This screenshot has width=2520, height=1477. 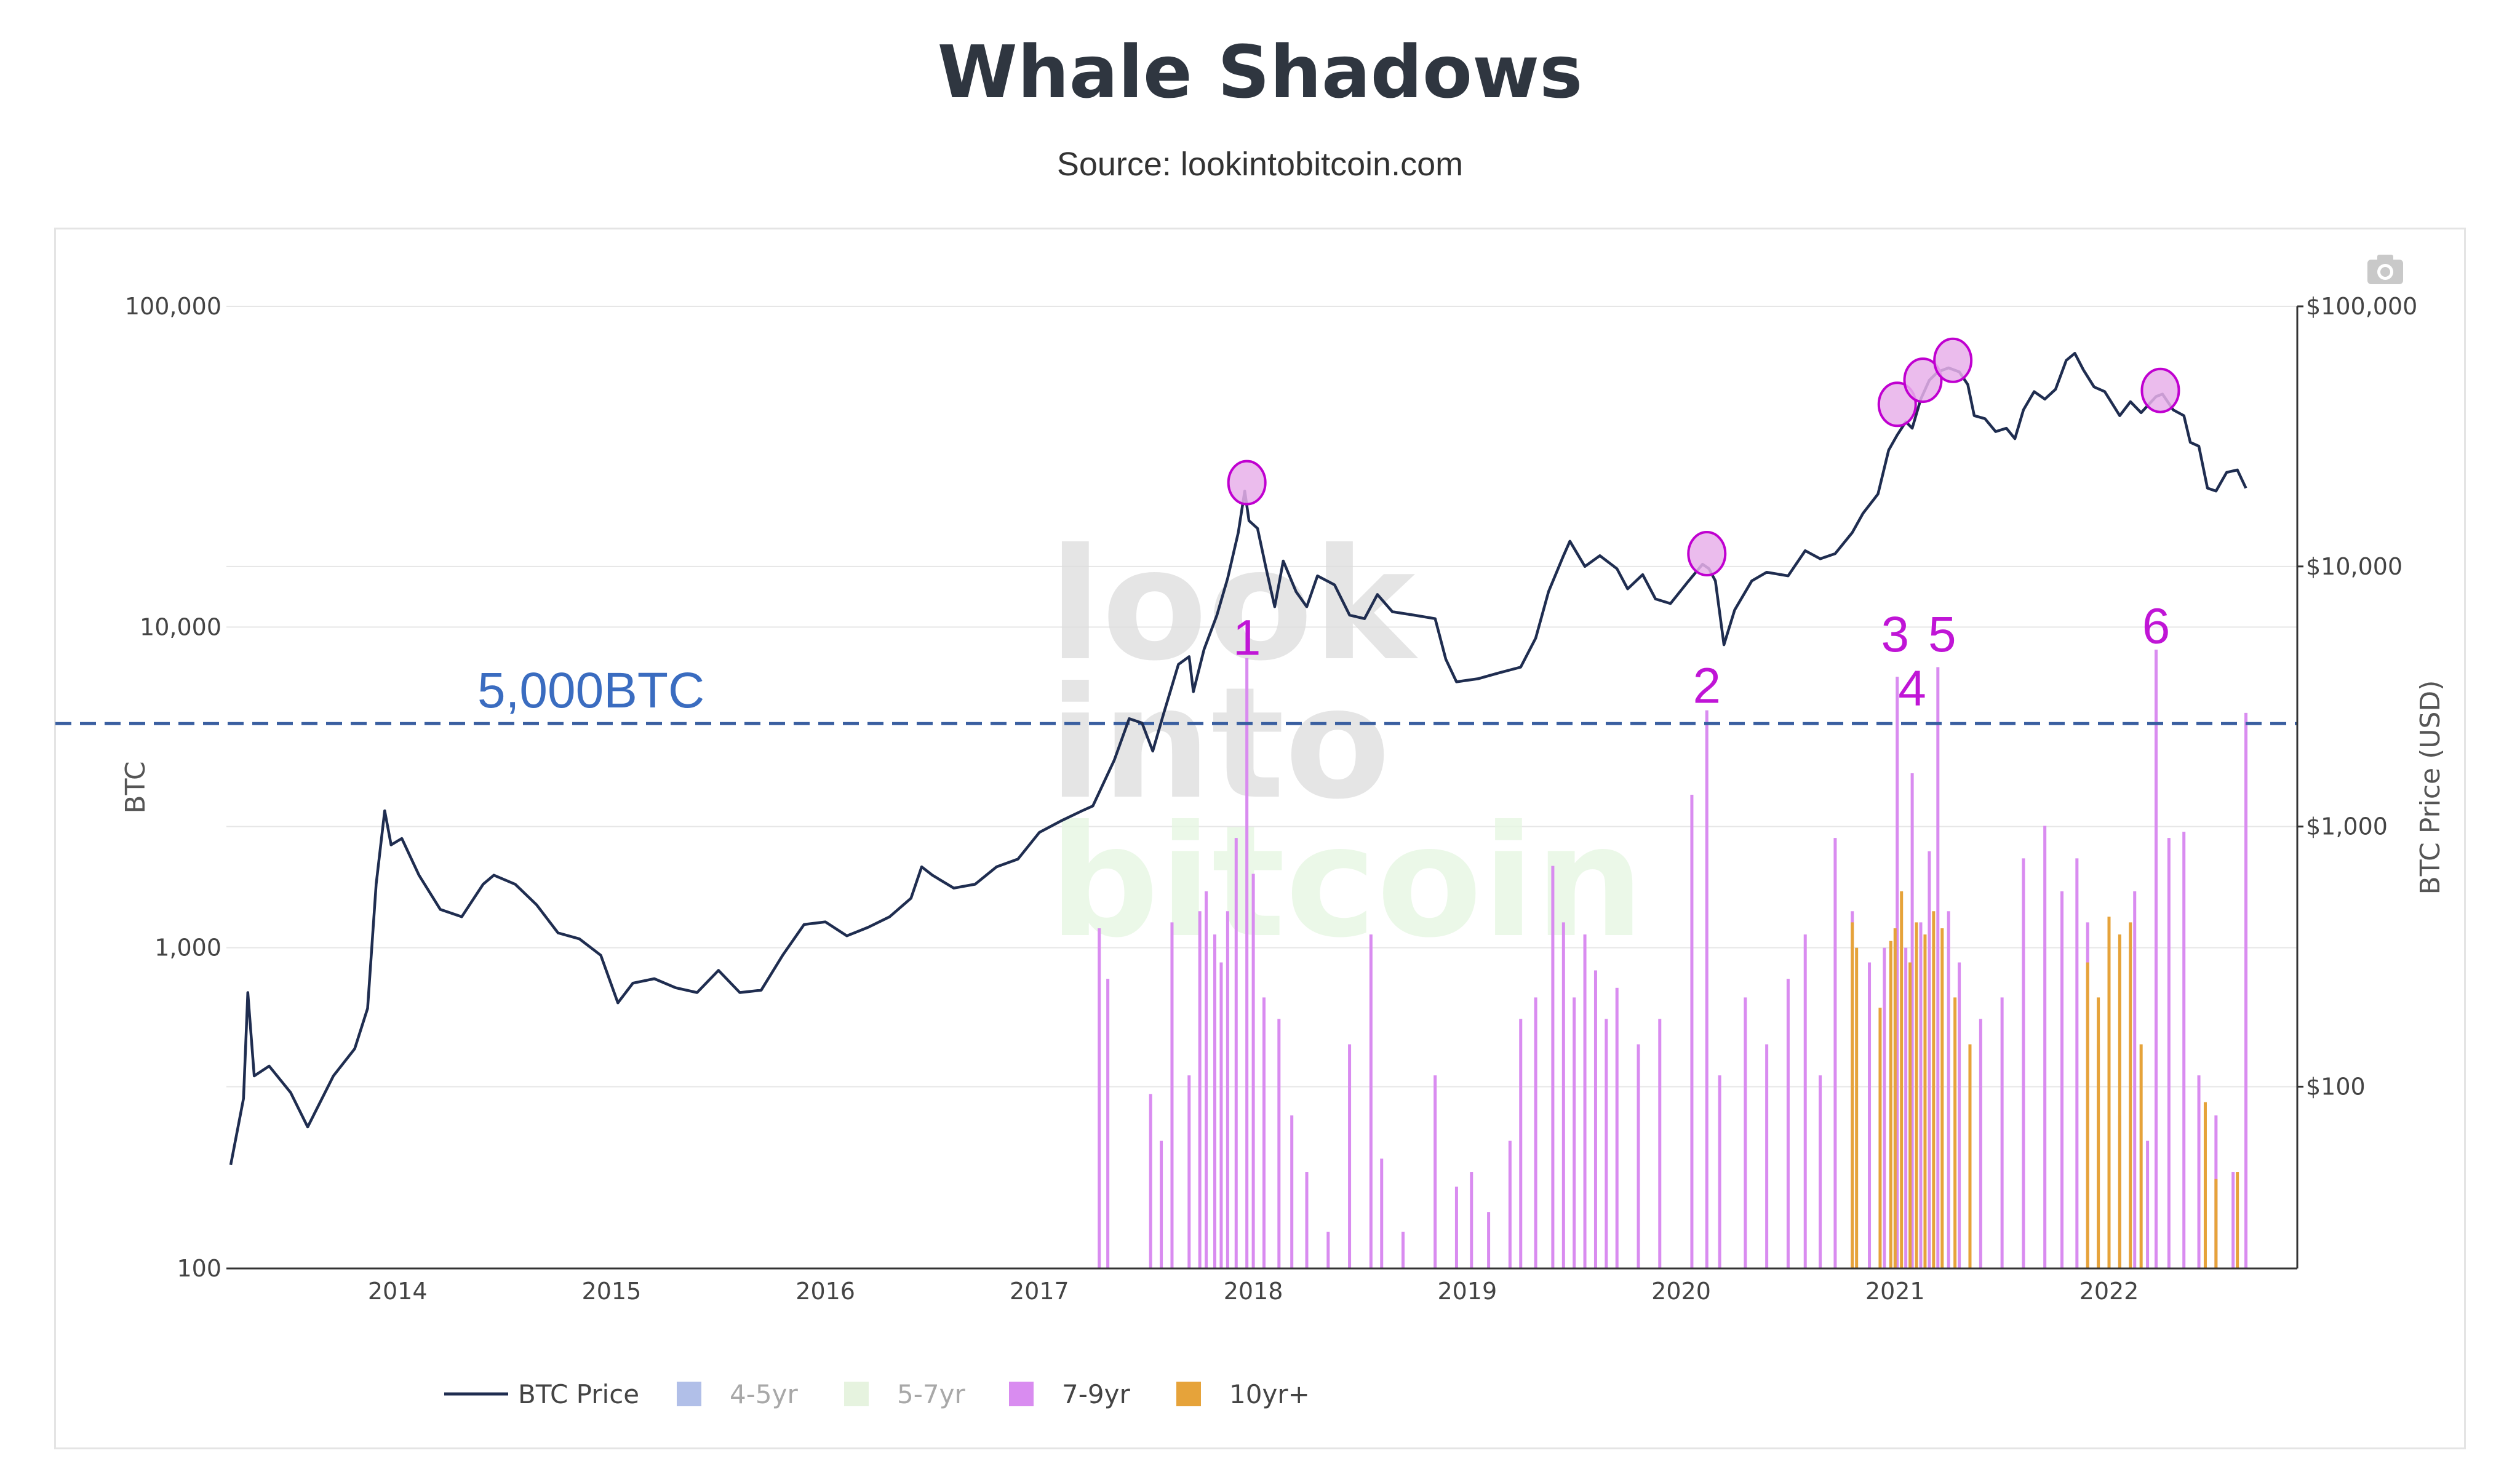 I want to click on x-tick-label: 2019, so click(x=1467, y=1292).